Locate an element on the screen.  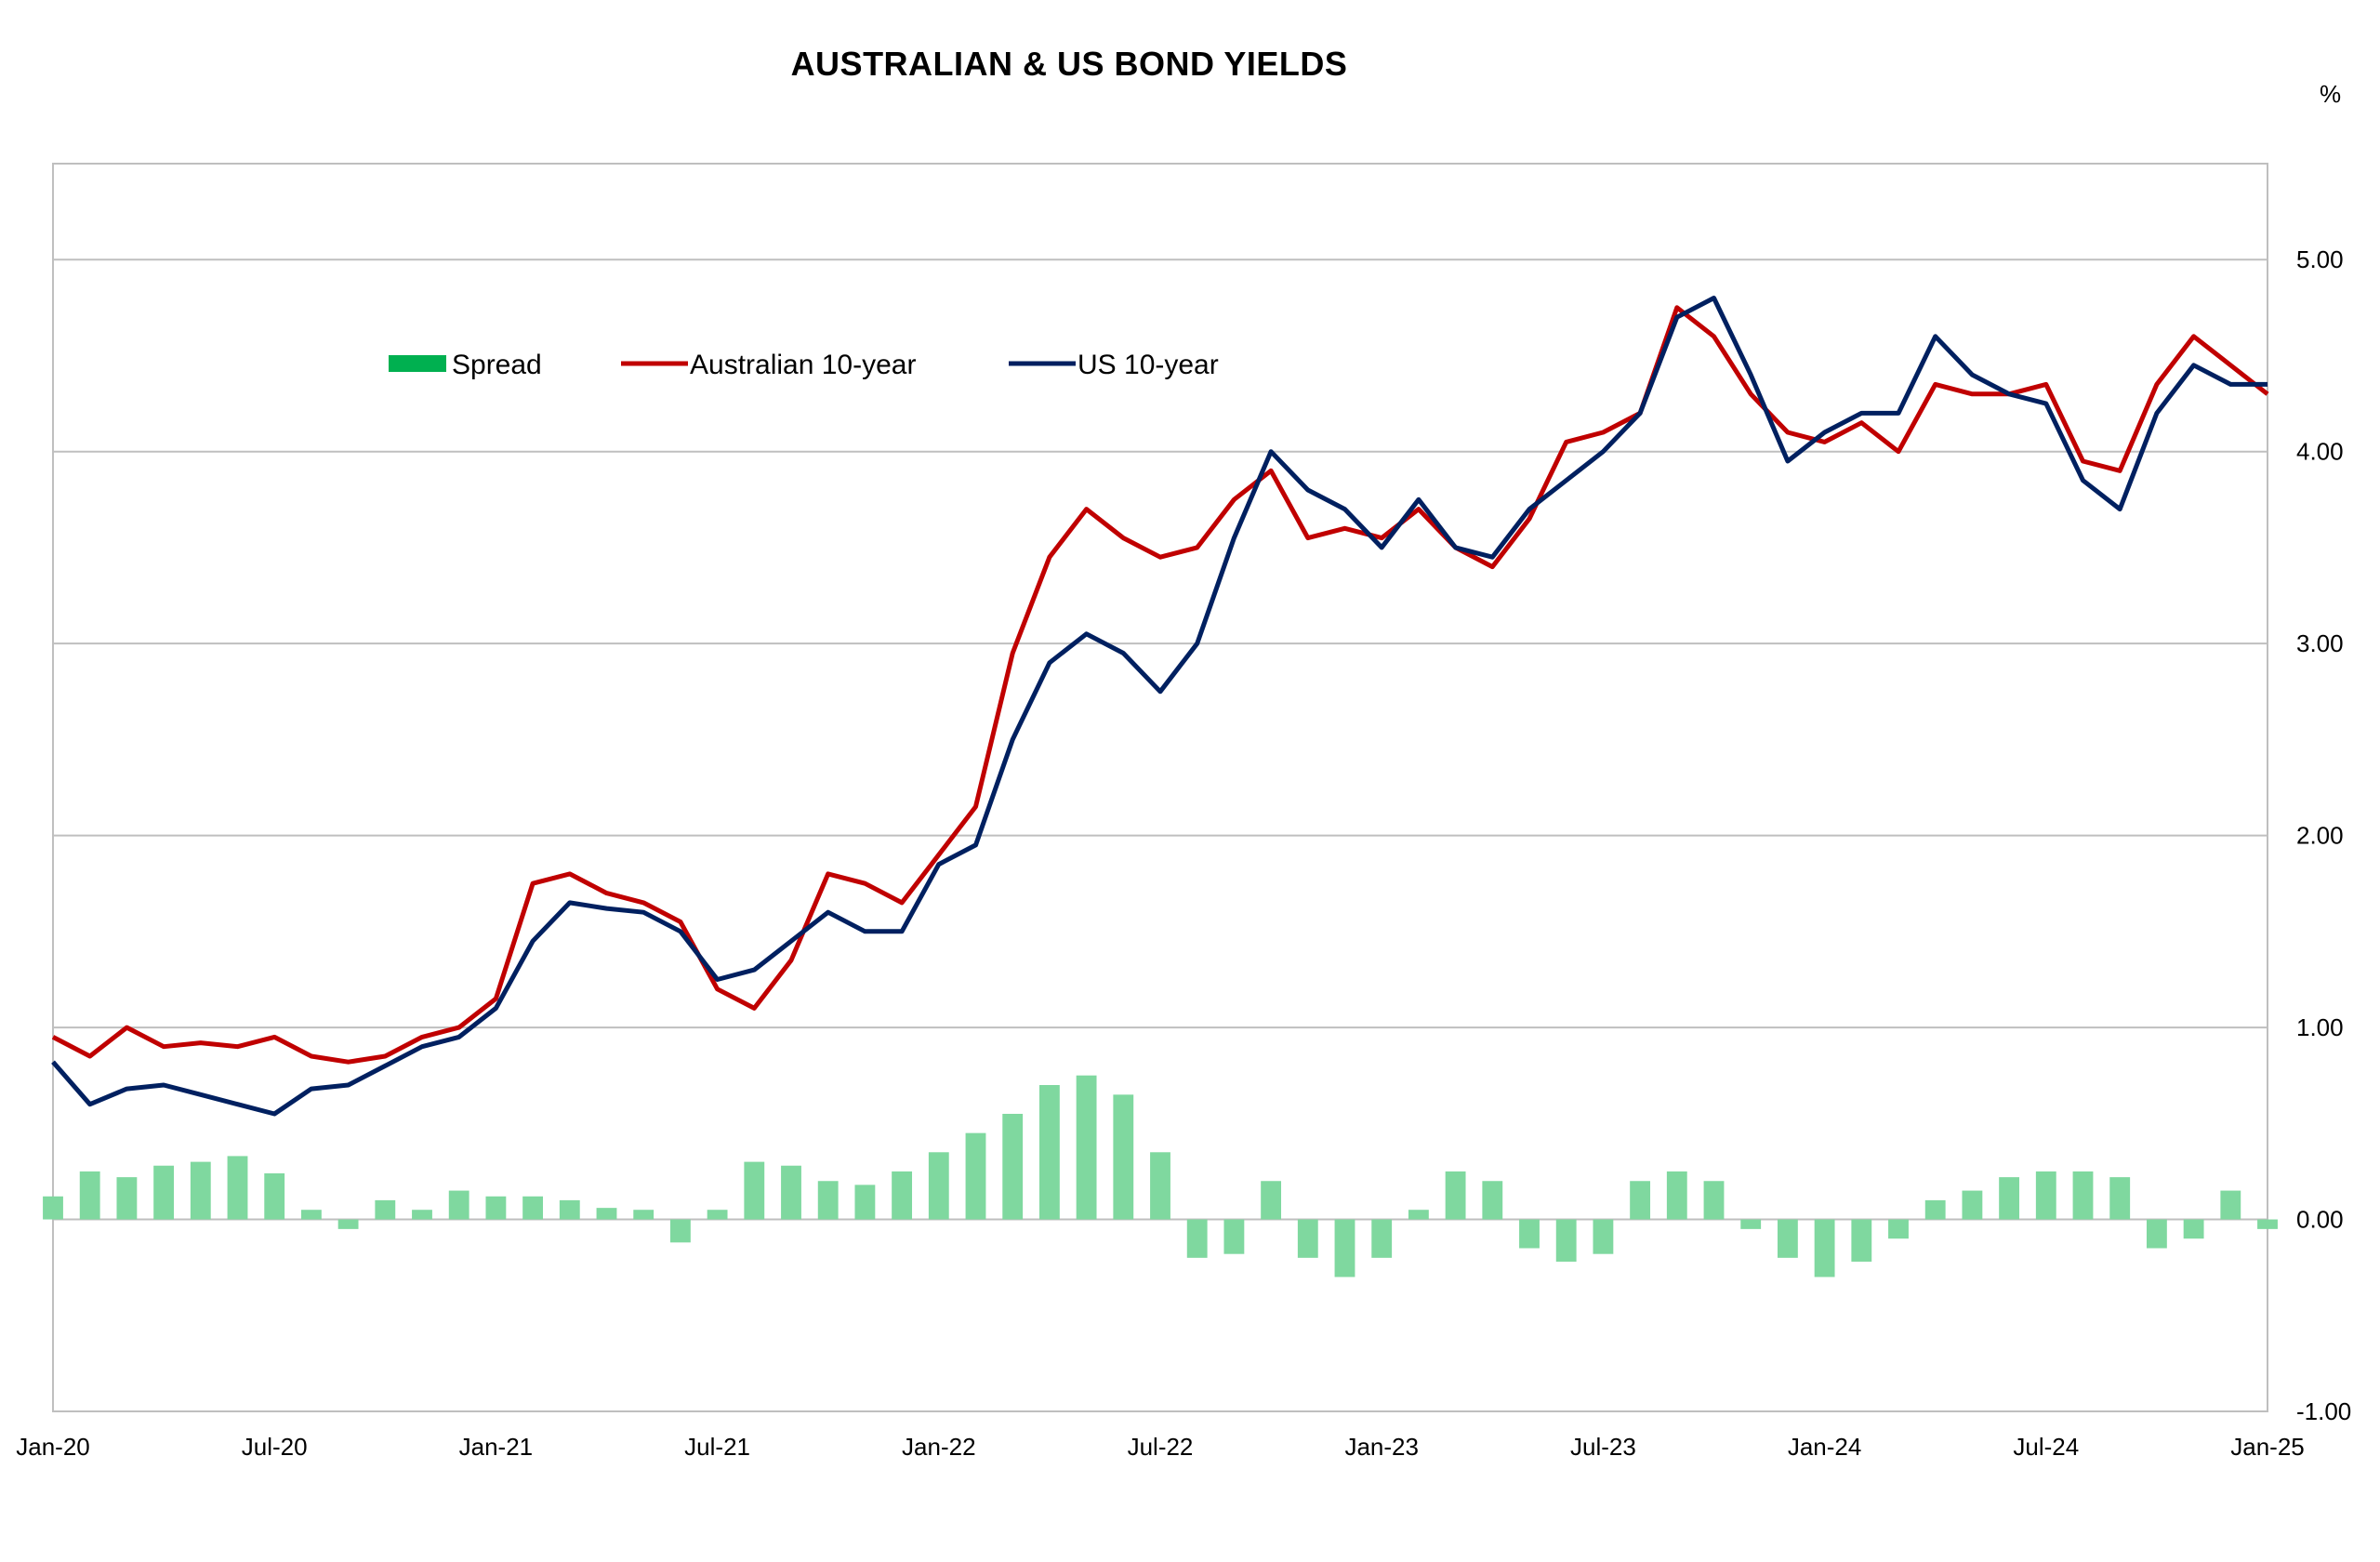
x-tick-label: Jan-22 is located at coordinates (939, 1447).